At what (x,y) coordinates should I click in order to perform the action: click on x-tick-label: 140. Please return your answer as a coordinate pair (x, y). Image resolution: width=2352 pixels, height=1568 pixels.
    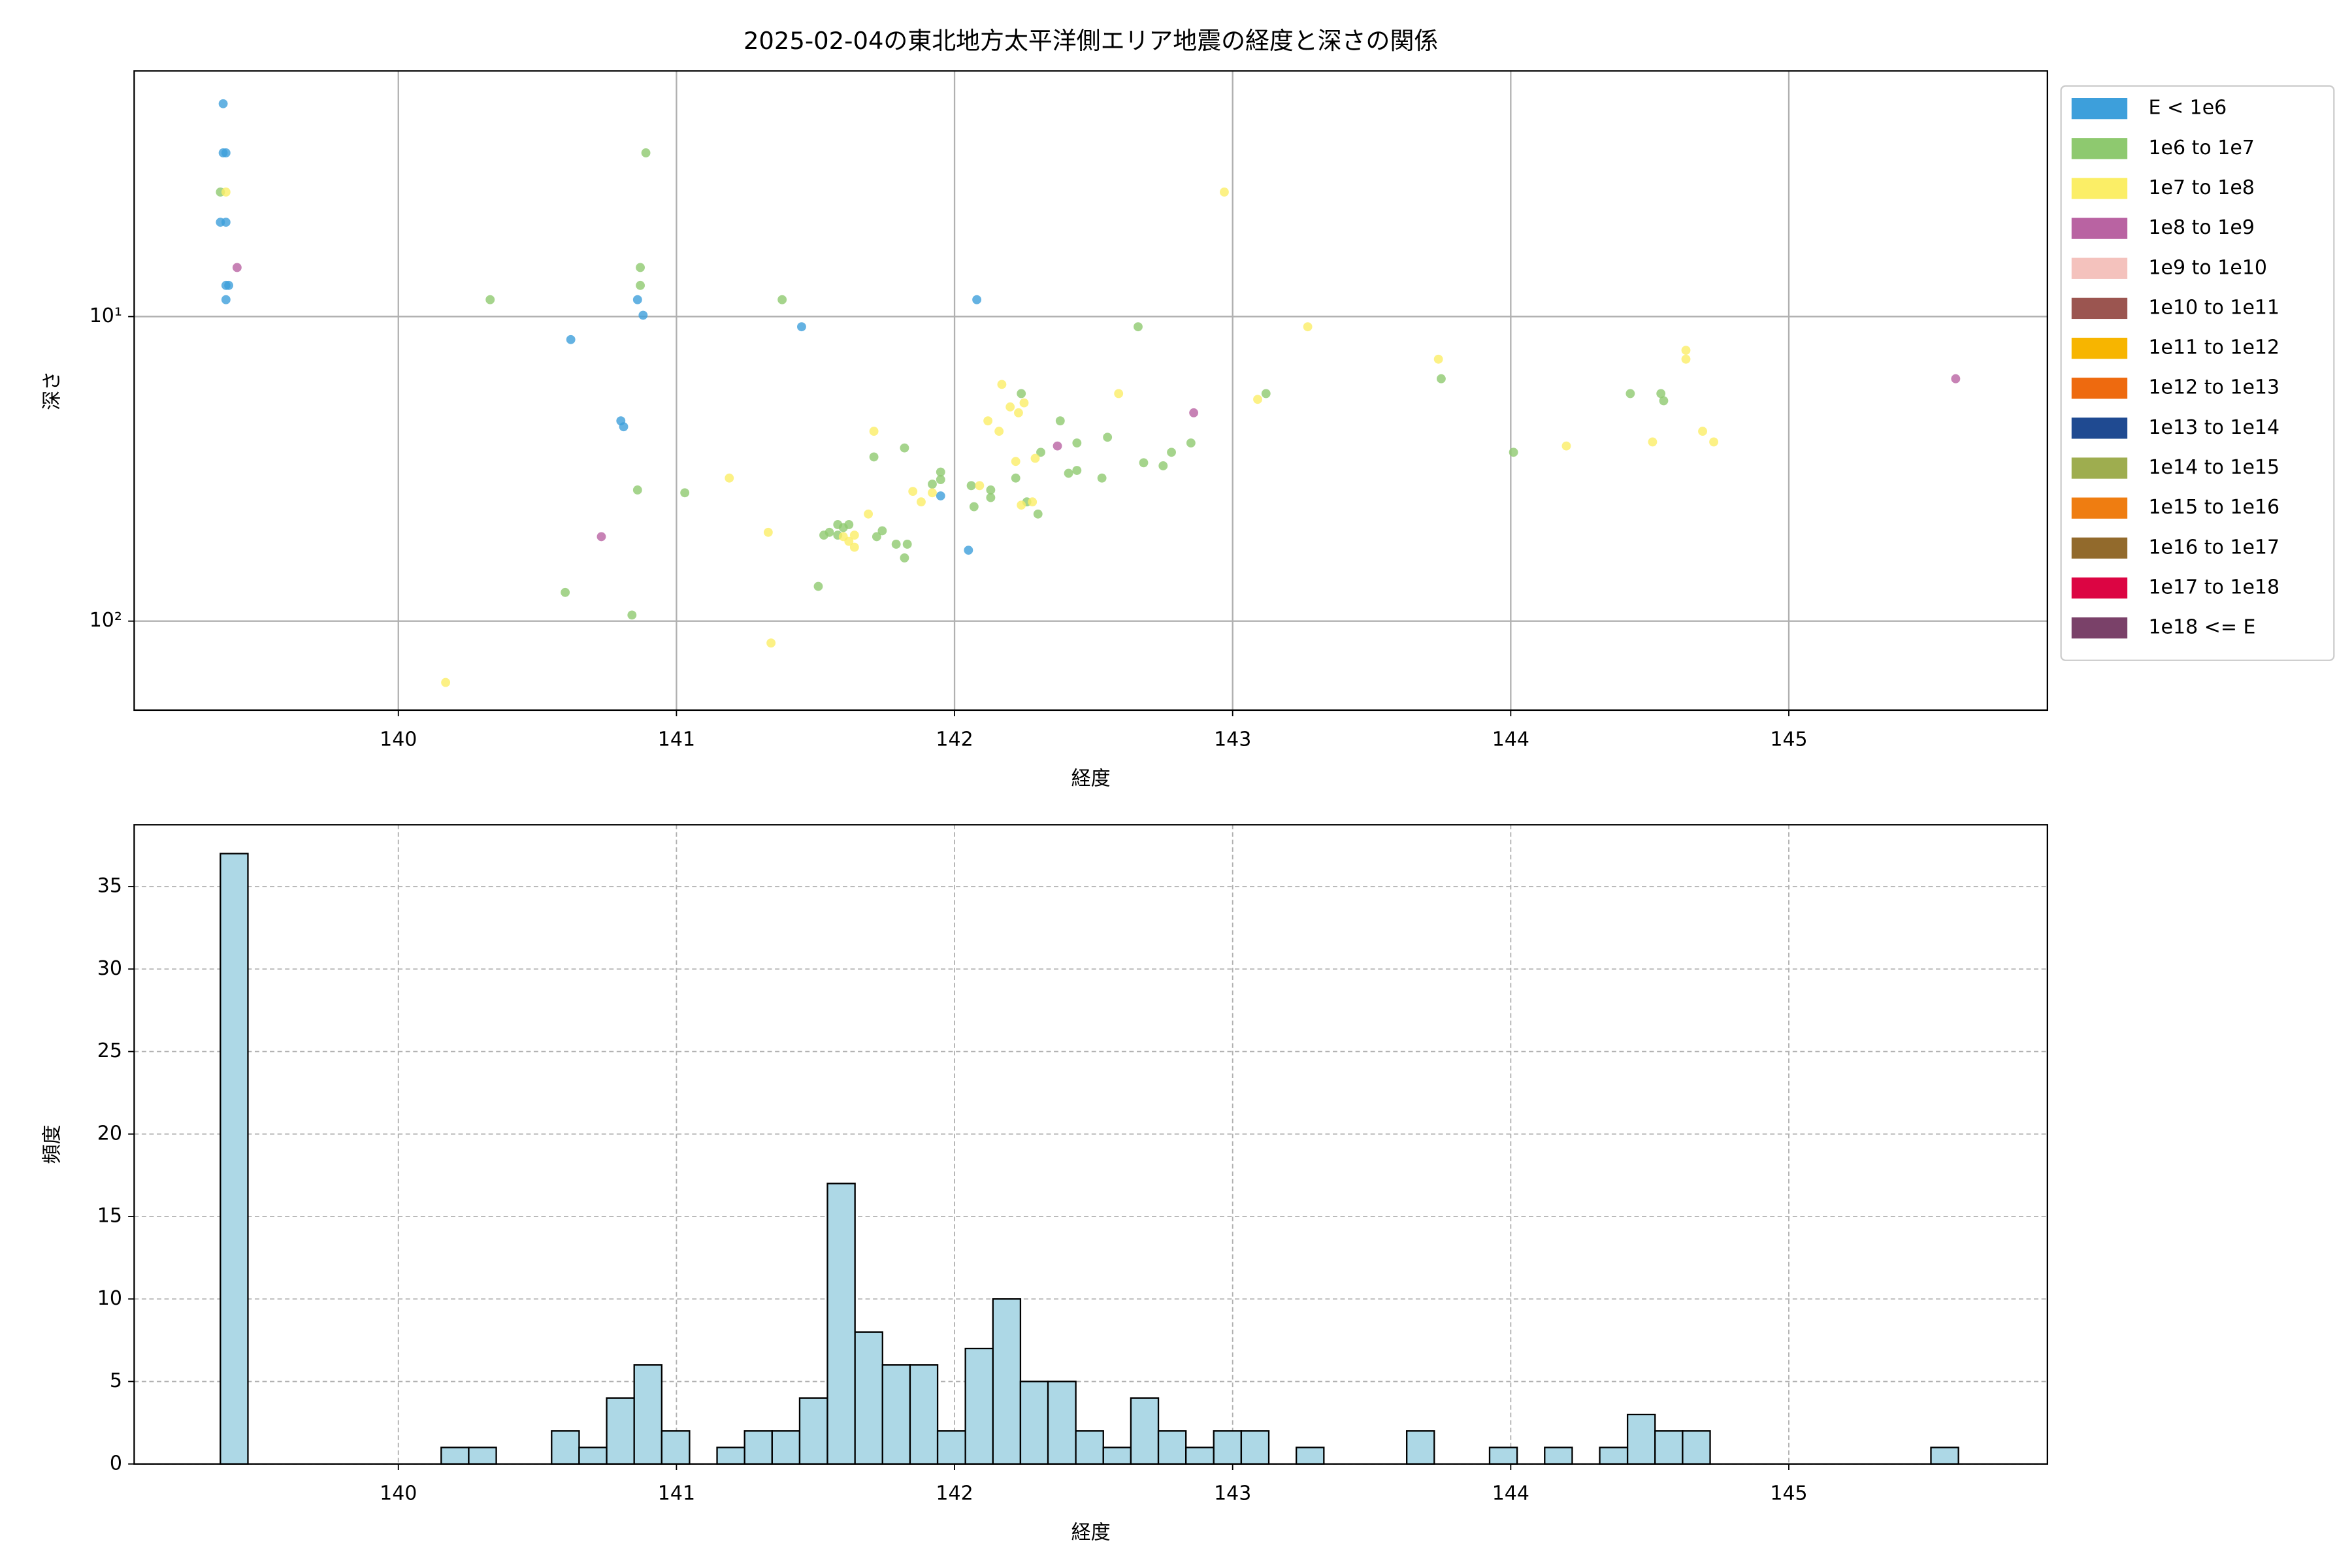
    Looking at the image, I should click on (398, 739).